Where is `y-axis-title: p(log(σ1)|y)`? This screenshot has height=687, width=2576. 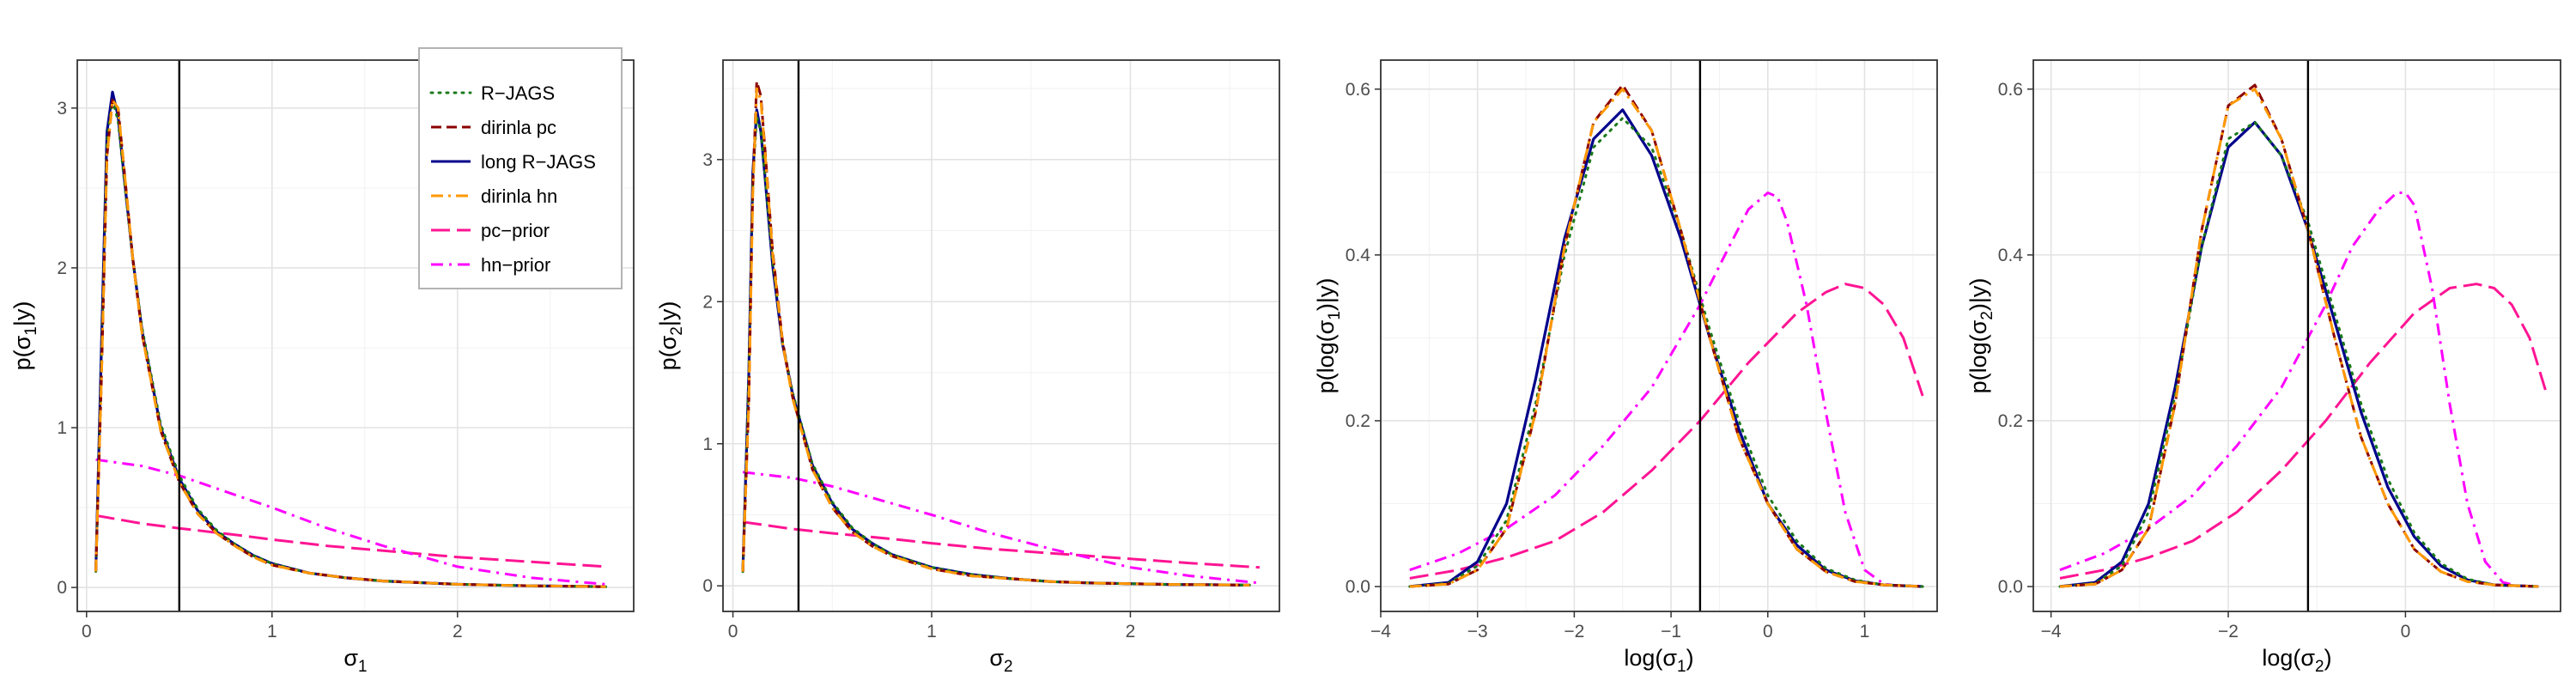 y-axis-title: p(log(σ1)|y) is located at coordinates (1328, 336).